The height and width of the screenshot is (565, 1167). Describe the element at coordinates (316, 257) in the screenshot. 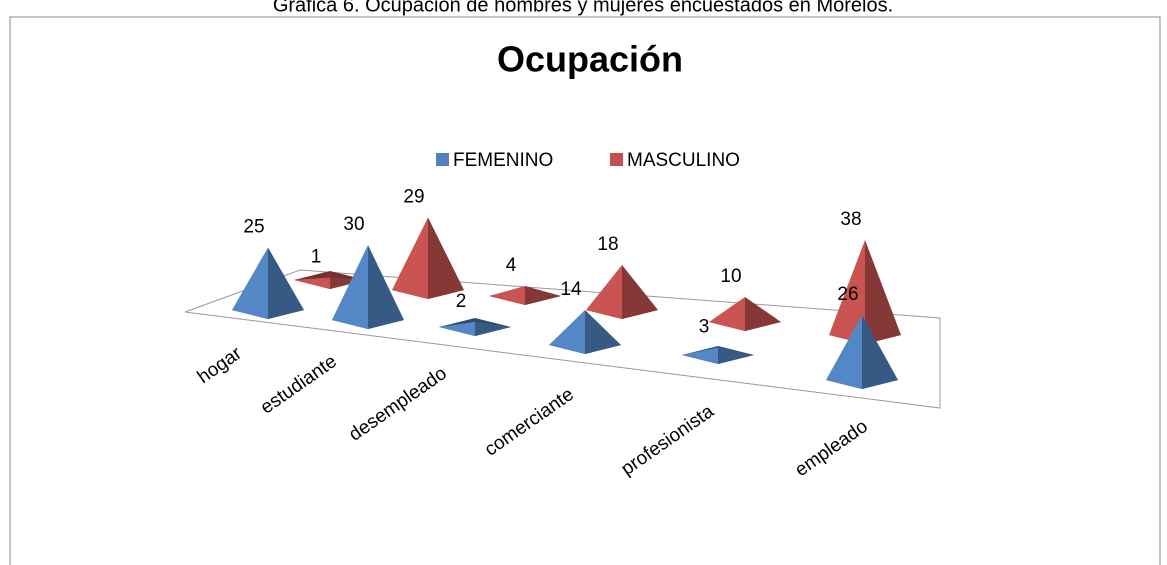

I see `data-label: 1` at that location.